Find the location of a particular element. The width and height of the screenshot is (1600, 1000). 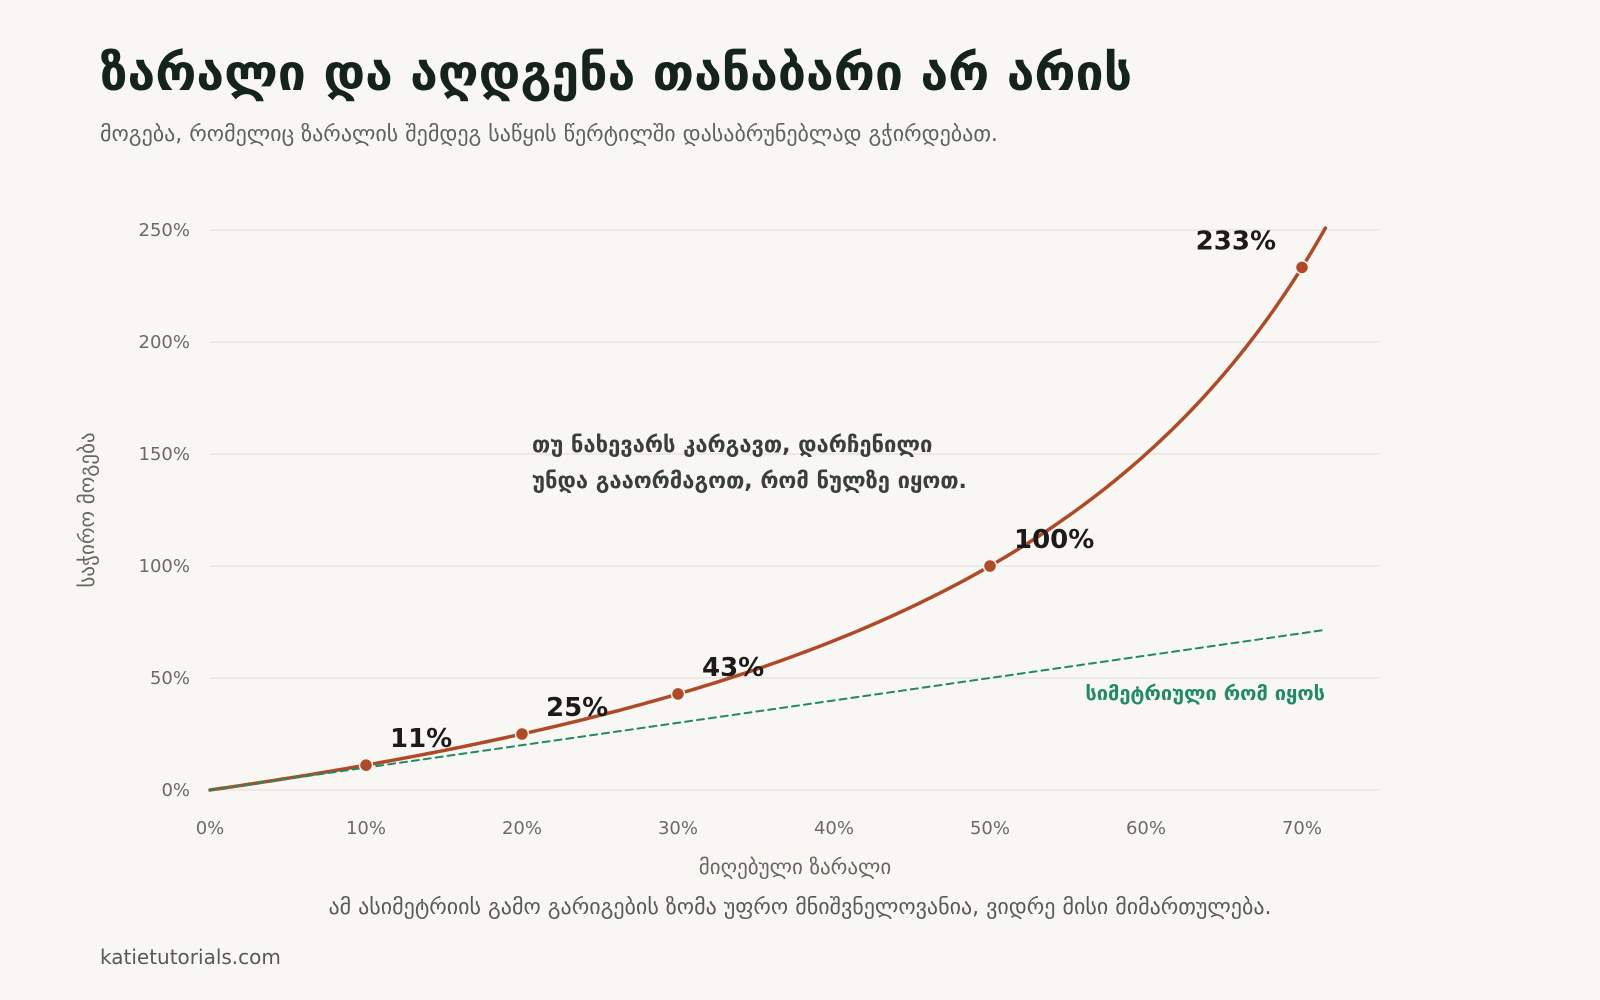

y-tick-label: 250% is located at coordinates (164, 230).